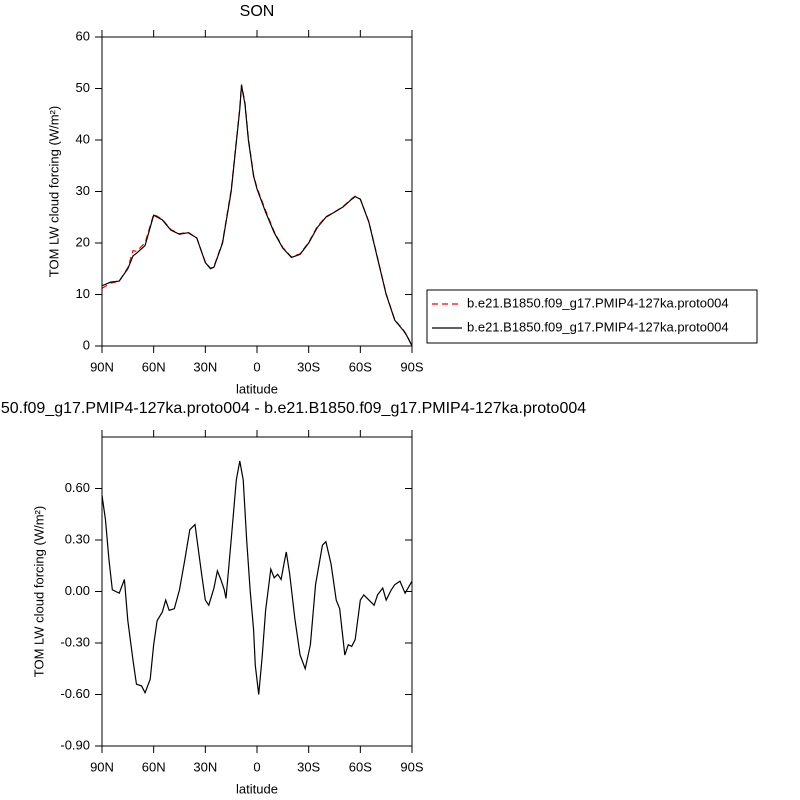  Describe the element at coordinates (592, 316) in the screenshot. I see `legend-box` at that location.